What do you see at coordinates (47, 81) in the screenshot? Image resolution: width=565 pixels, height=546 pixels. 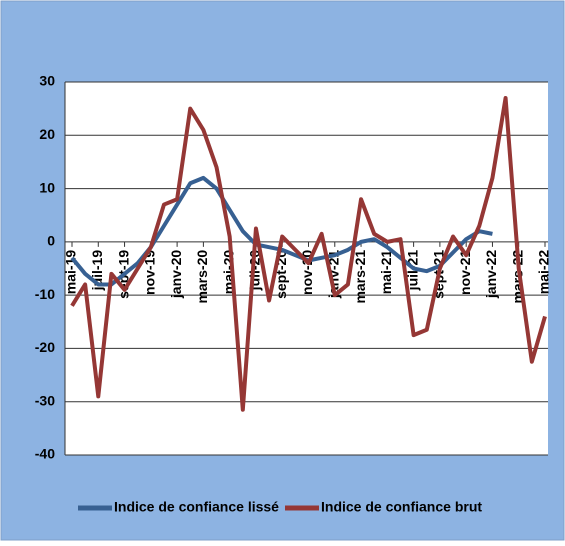 I see `y-tick-label: 30` at bounding box center [47, 81].